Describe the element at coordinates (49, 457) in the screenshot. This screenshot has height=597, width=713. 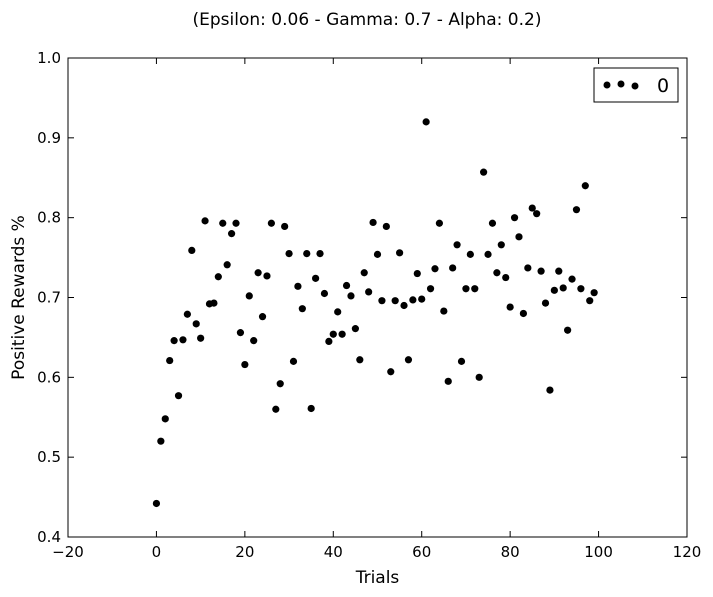
I see `y-tick-label: 0.5` at that location.